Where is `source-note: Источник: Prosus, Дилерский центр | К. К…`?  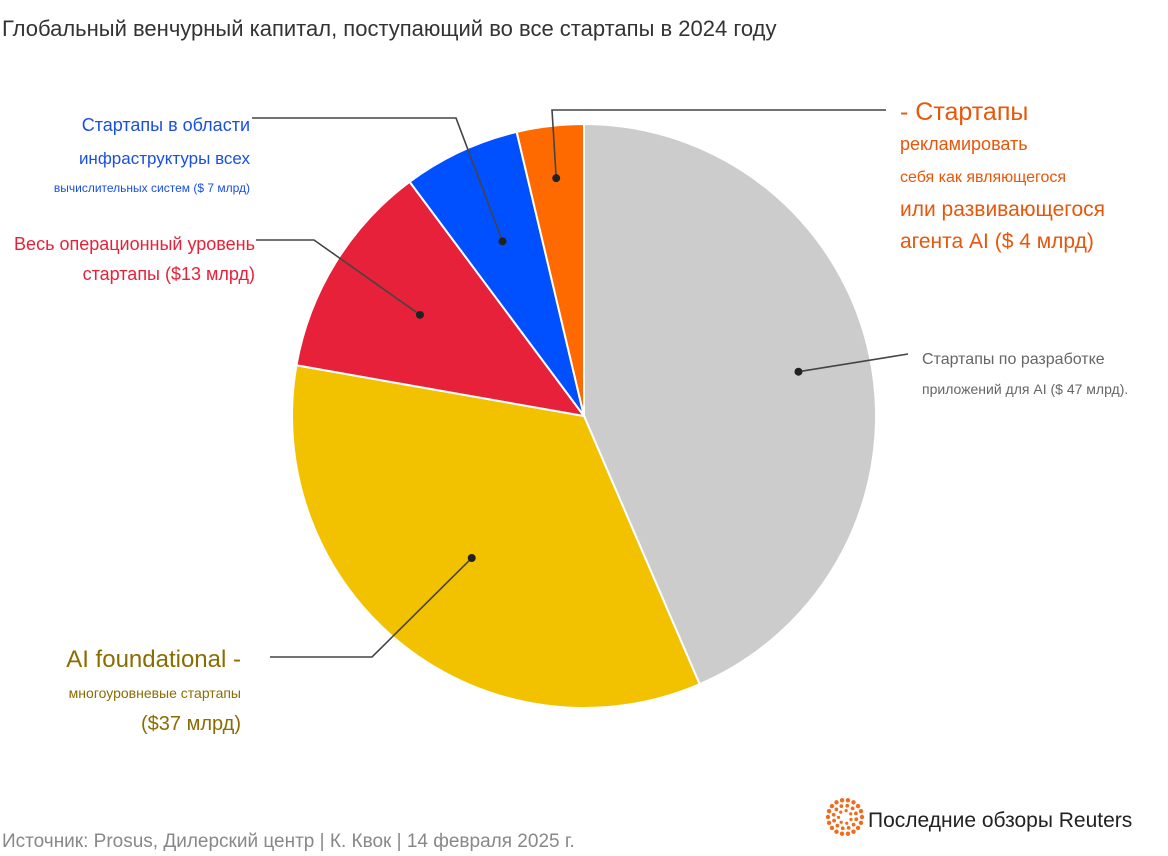
source-note: Источник: Prosus, Дилерский центр | К. К… is located at coordinates (288, 841).